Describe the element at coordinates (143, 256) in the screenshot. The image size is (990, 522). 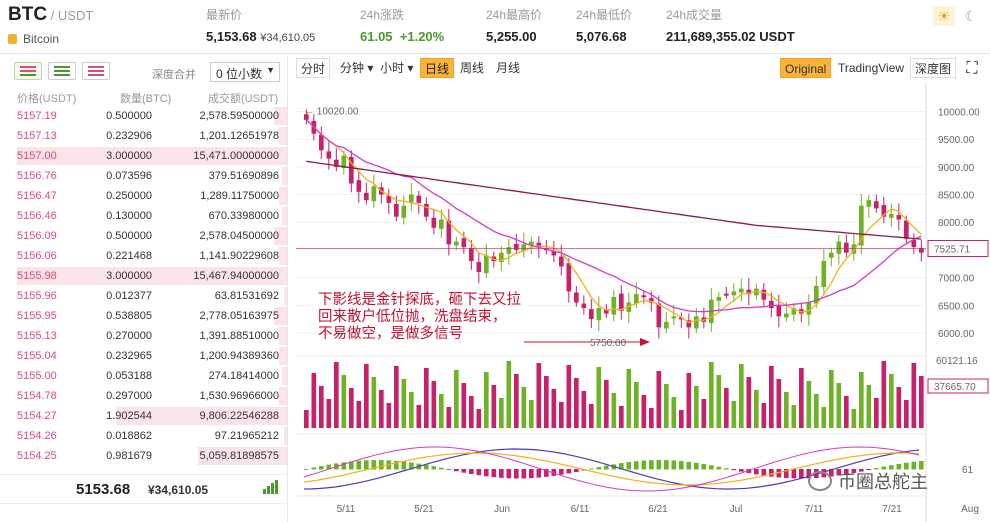
I see `ask-row: 5156.06 0.221468 1,141.90229608` at that location.